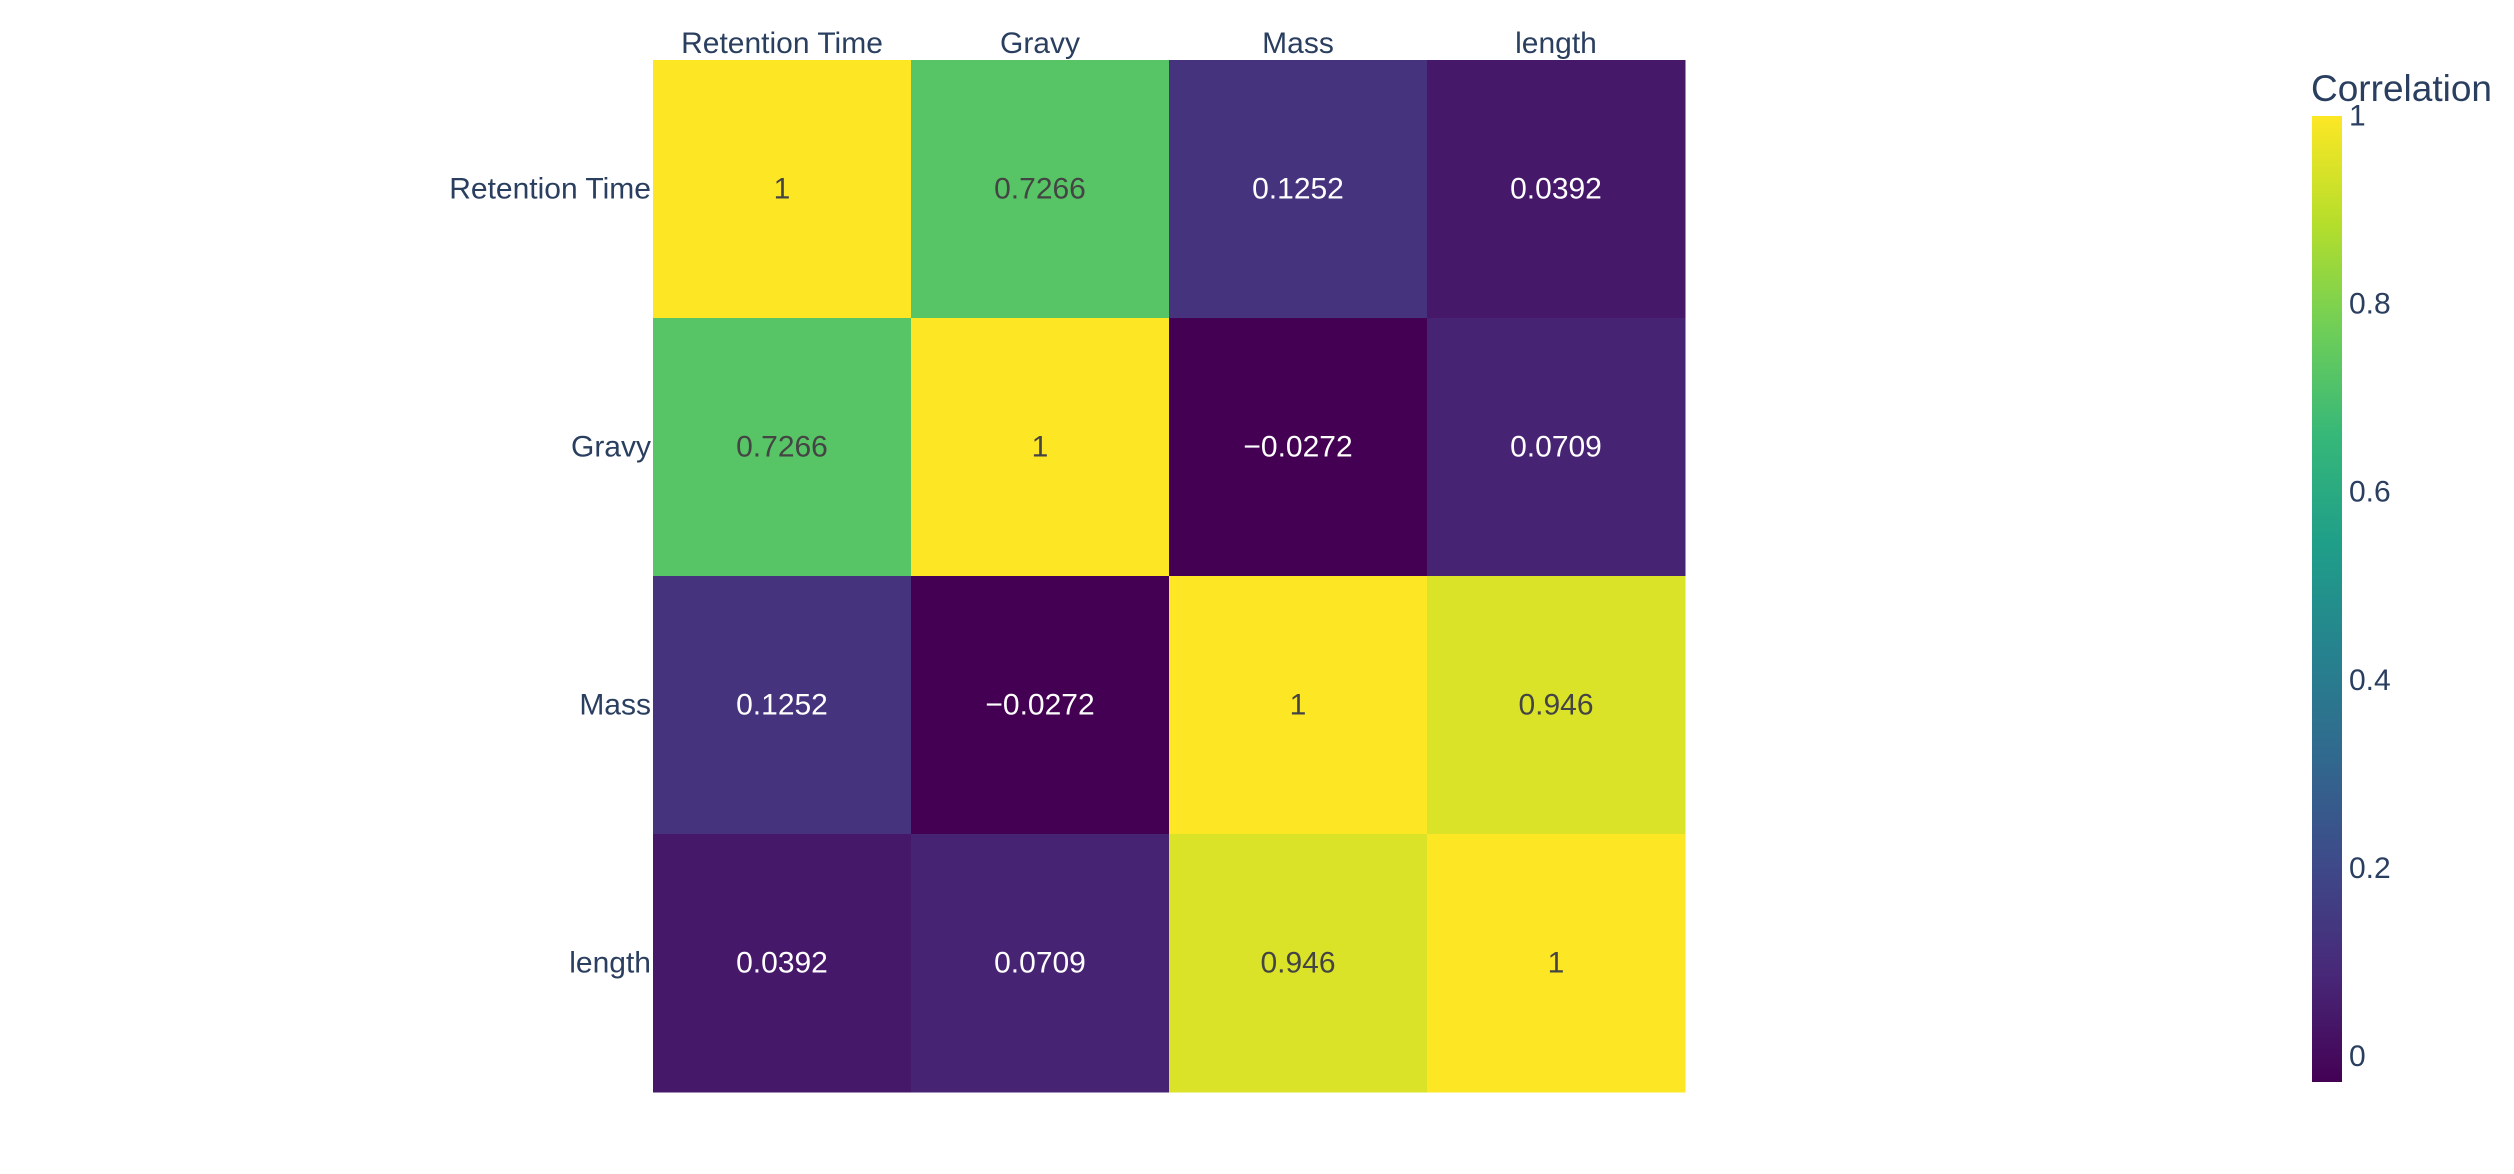  I want to click on heatmap-cell-retention-time-gravy, so click(1040, 189).